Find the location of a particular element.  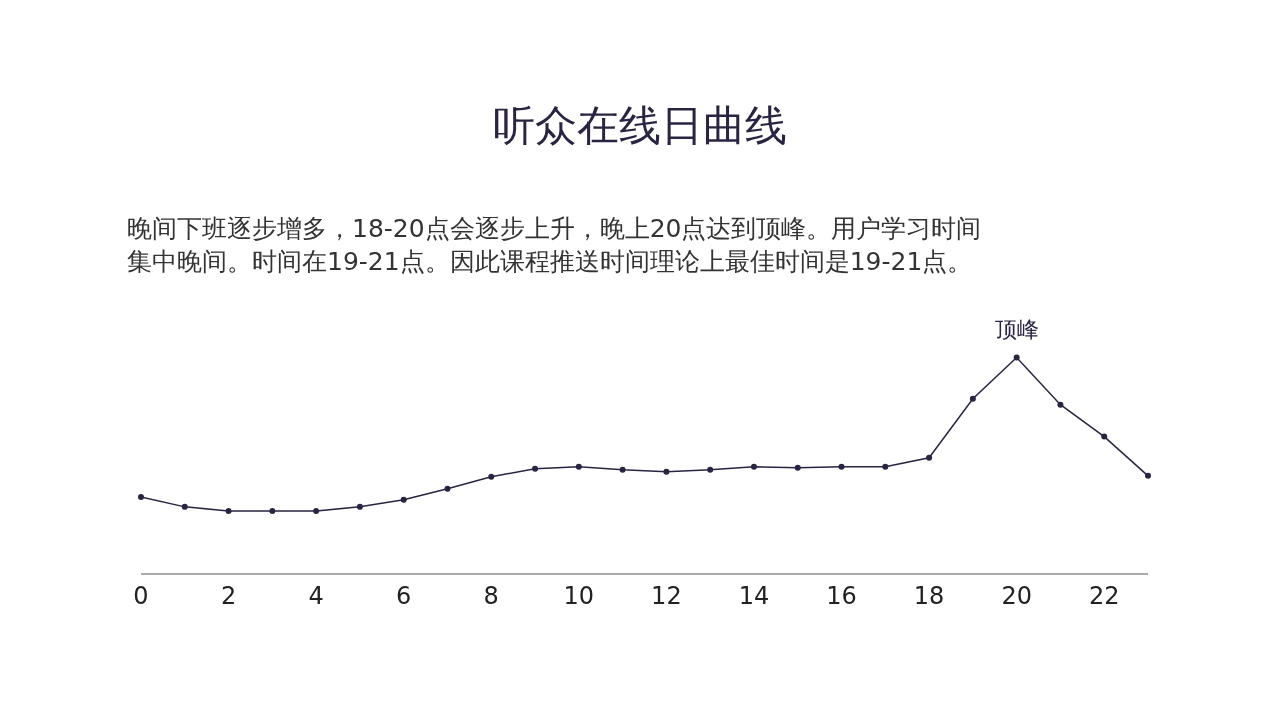

chart-title: 听众在线日曲线 is located at coordinates (640, 125).